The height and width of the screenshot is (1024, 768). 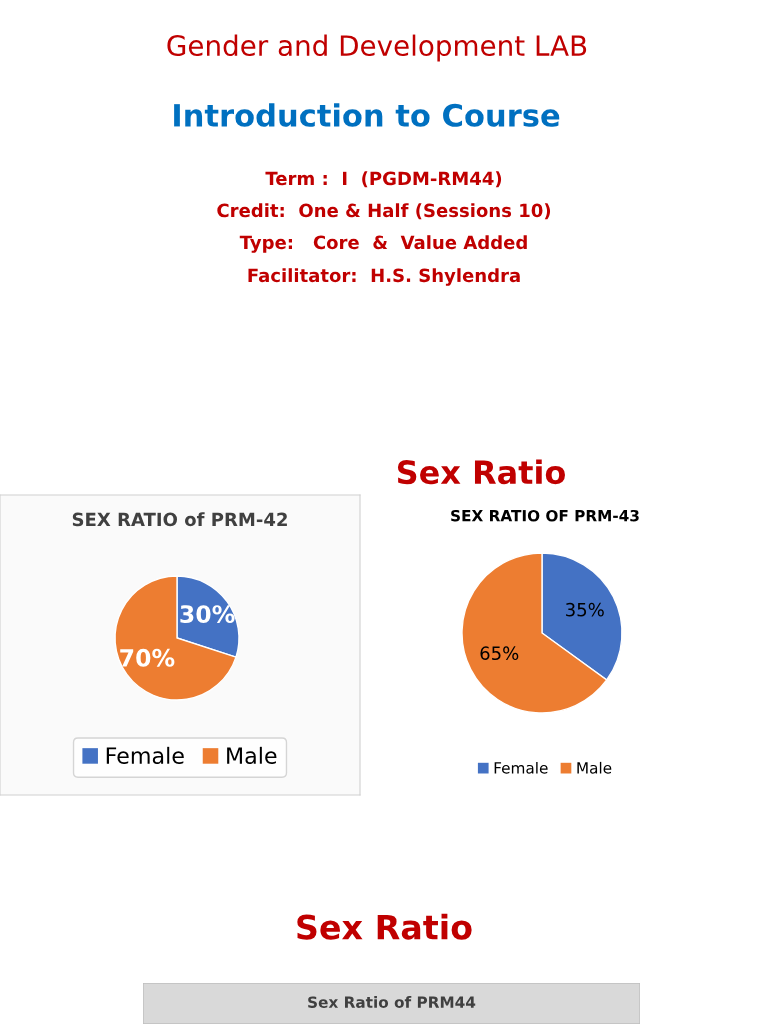 What do you see at coordinates (384, 277) in the screenshot?
I see `text: Facilitator: H.S. Shylendra` at bounding box center [384, 277].